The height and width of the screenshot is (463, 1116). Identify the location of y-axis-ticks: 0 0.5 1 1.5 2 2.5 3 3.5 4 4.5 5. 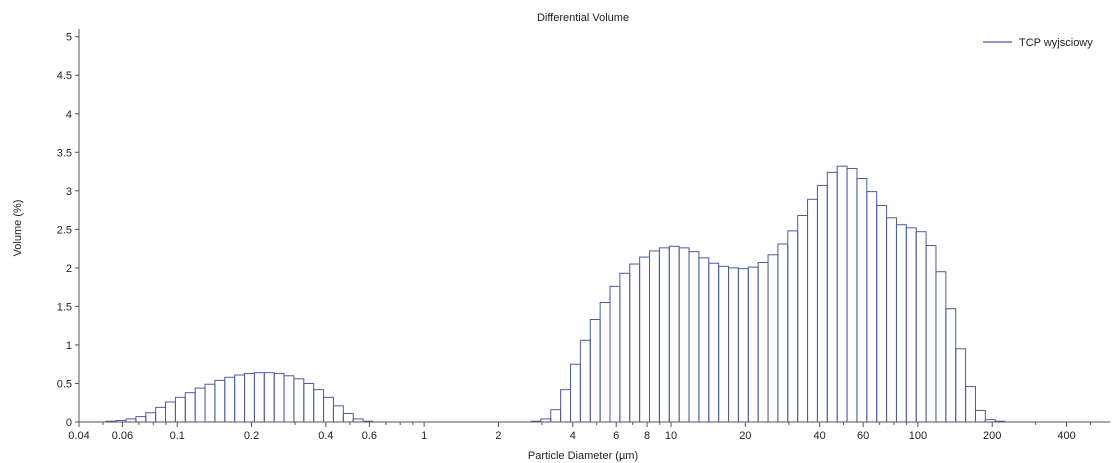
(68, 230).